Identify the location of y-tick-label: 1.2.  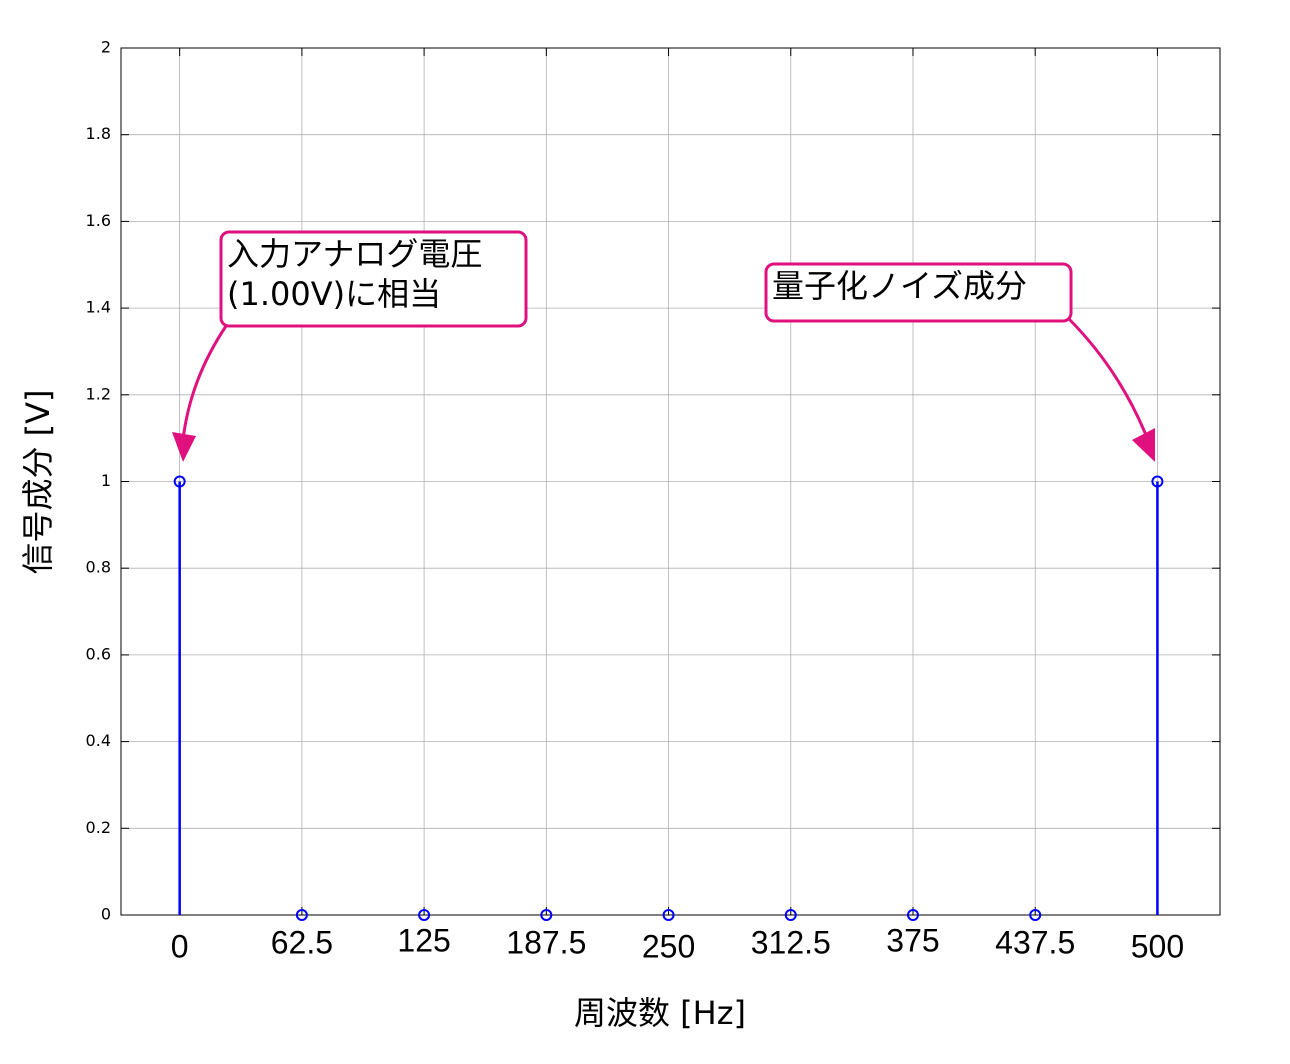
(98, 393).